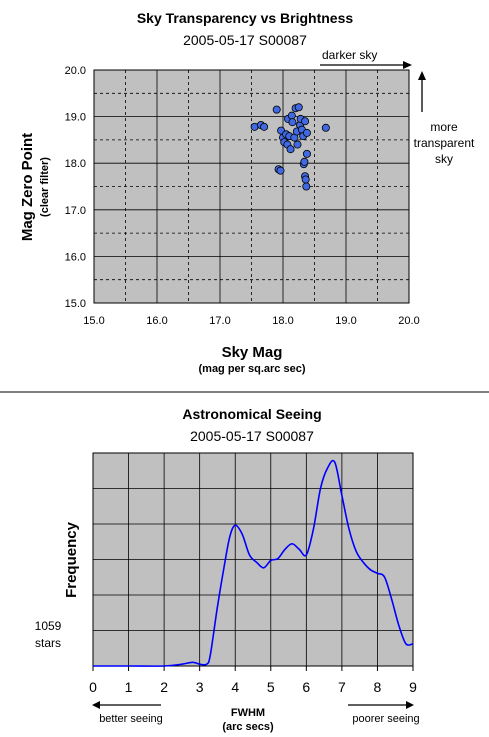 This screenshot has width=489, height=737. Describe the element at coordinates (156, 321) in the screenshot. I see `scatter-x-tick-label: 16.0` at that location.